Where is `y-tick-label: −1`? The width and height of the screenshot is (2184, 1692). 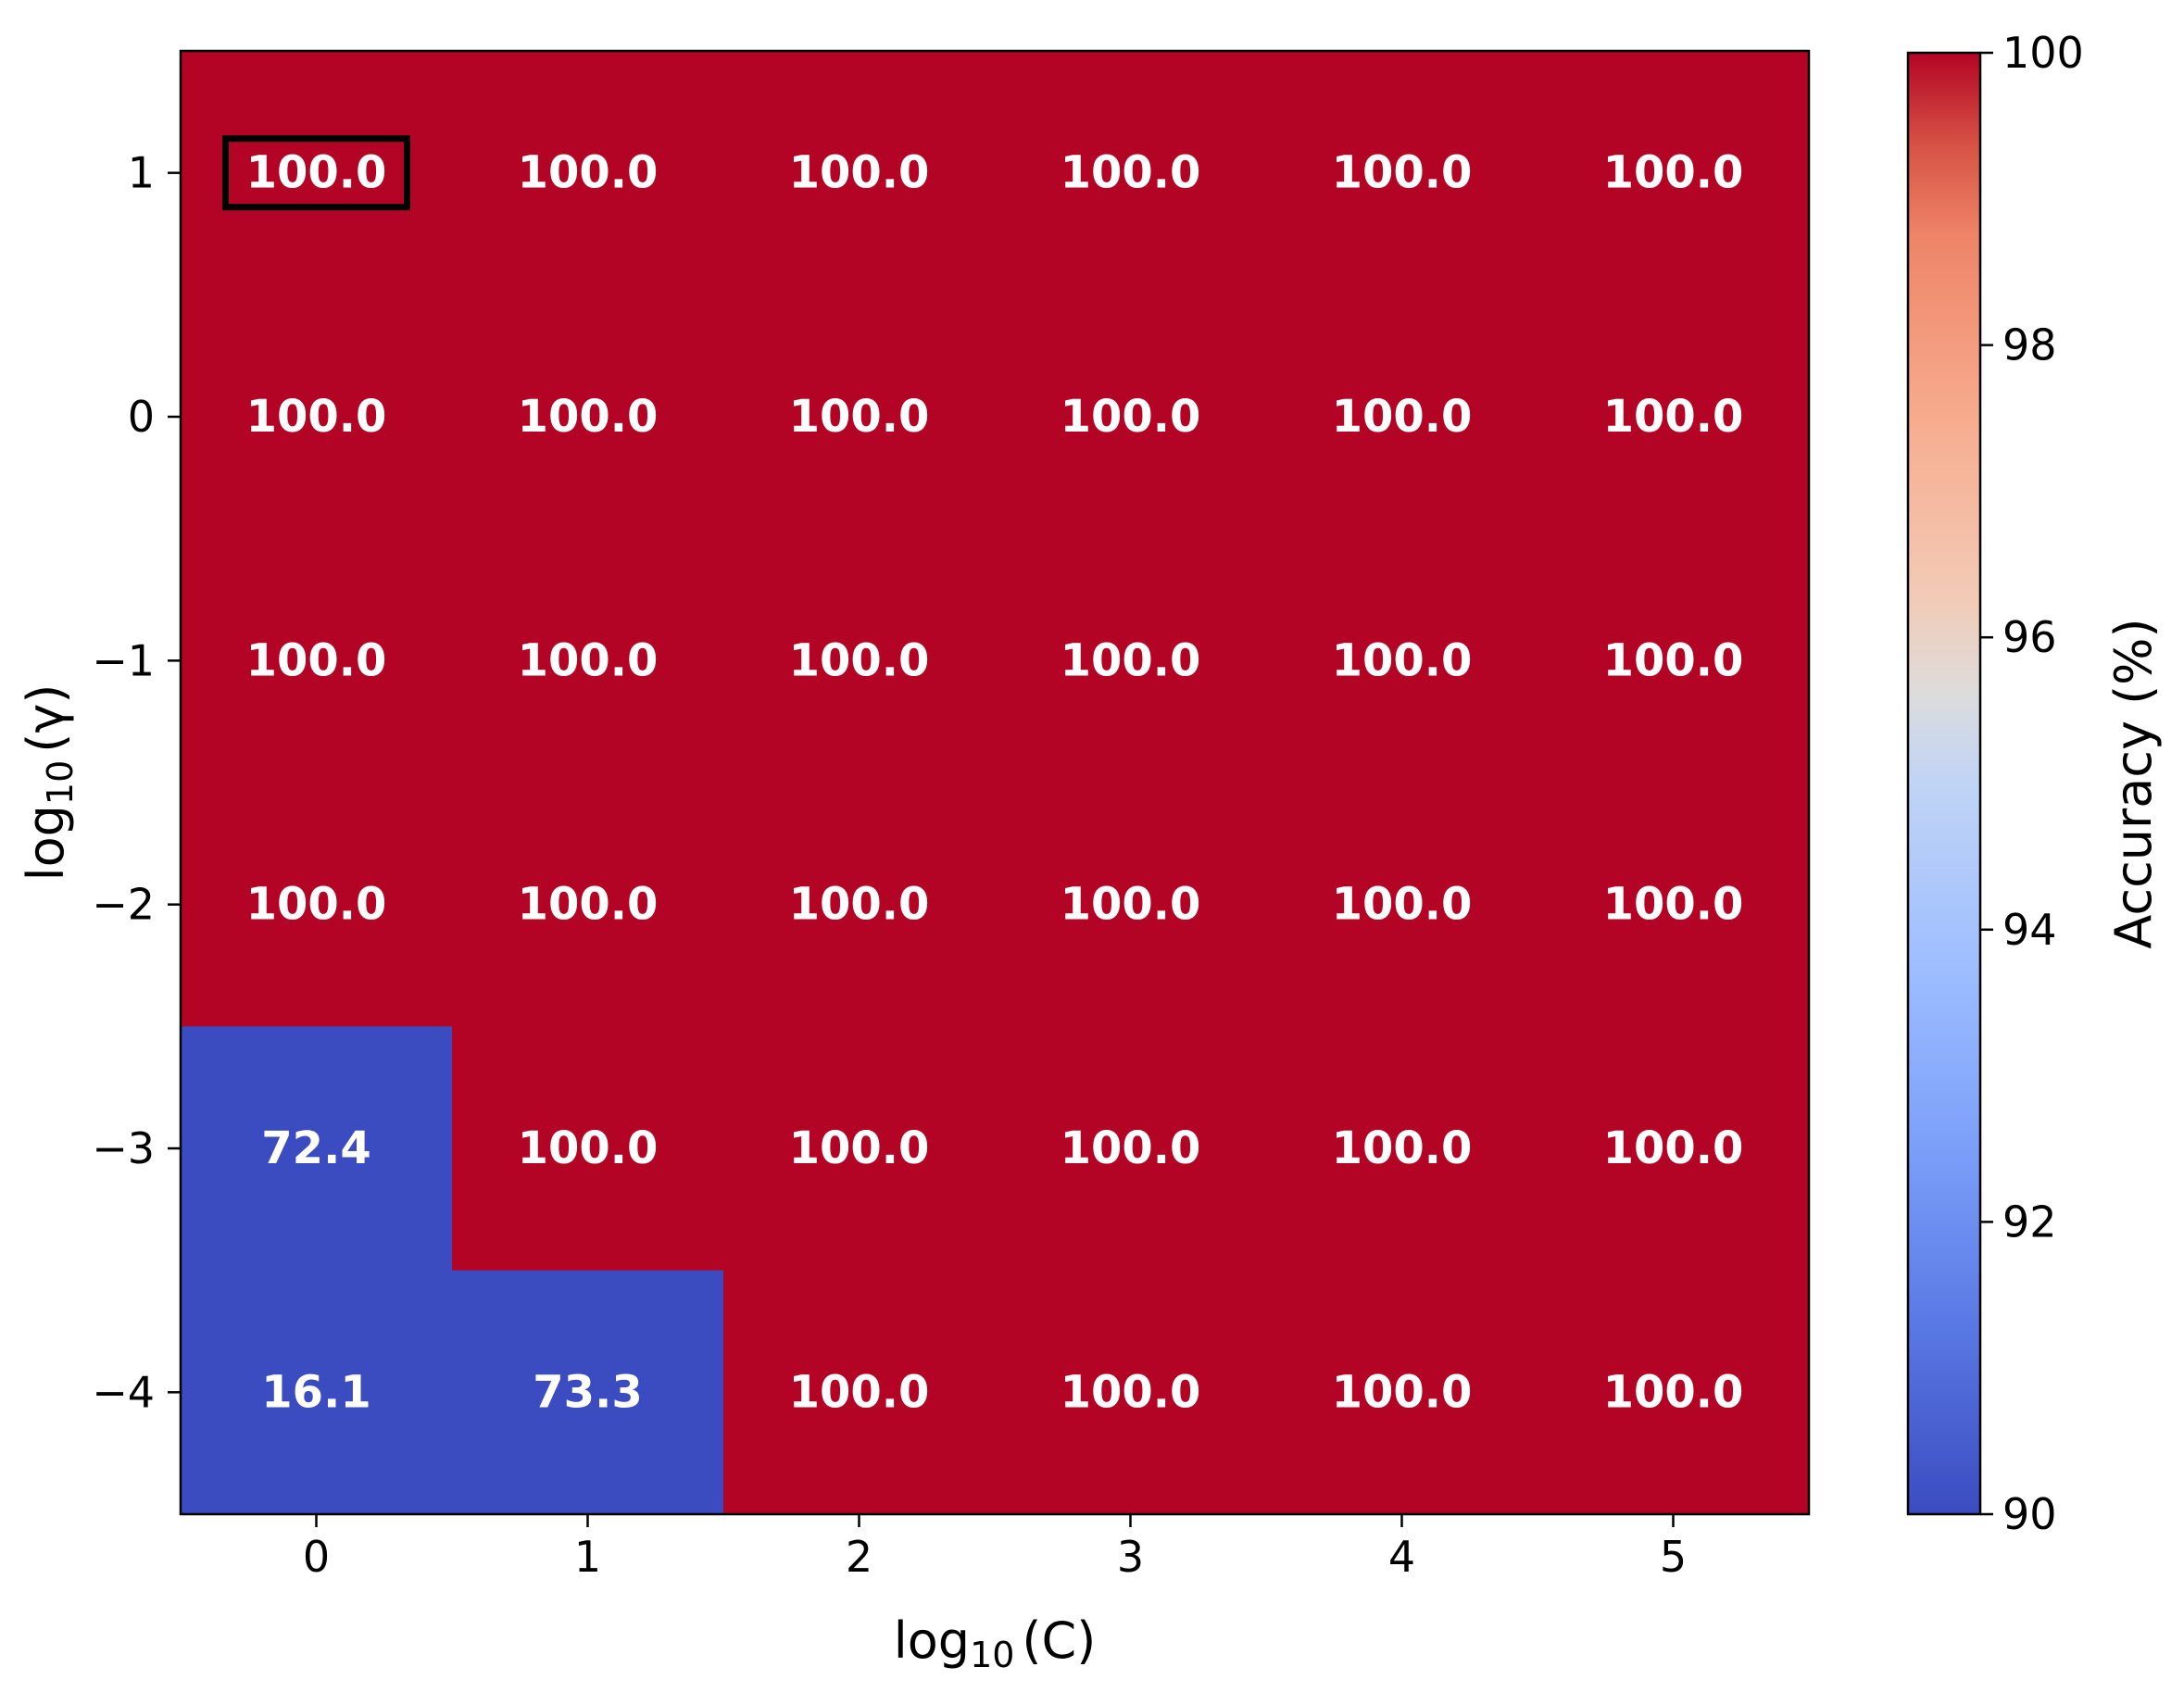 y-tick-label: −1 is located at coordinates (123, 660).